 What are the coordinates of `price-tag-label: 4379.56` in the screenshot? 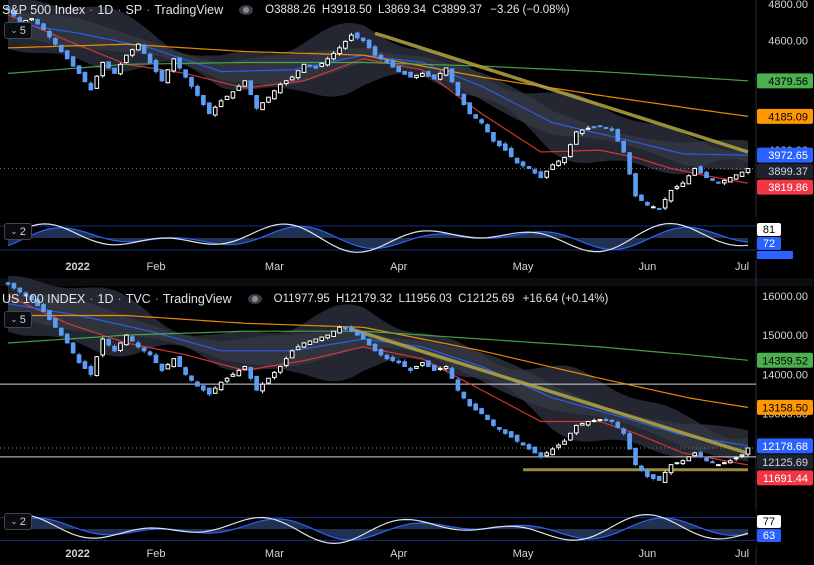 It's located at (788, 82).